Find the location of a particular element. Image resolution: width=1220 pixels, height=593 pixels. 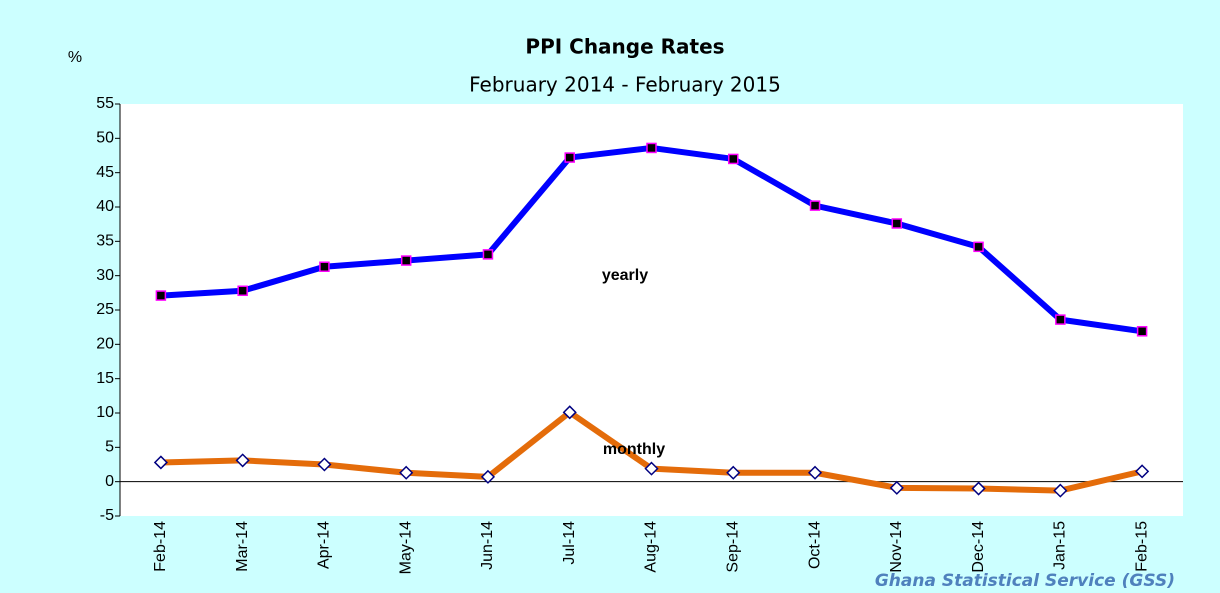

chart-title: PPI Change Rates is located at coordinates (624, 47).